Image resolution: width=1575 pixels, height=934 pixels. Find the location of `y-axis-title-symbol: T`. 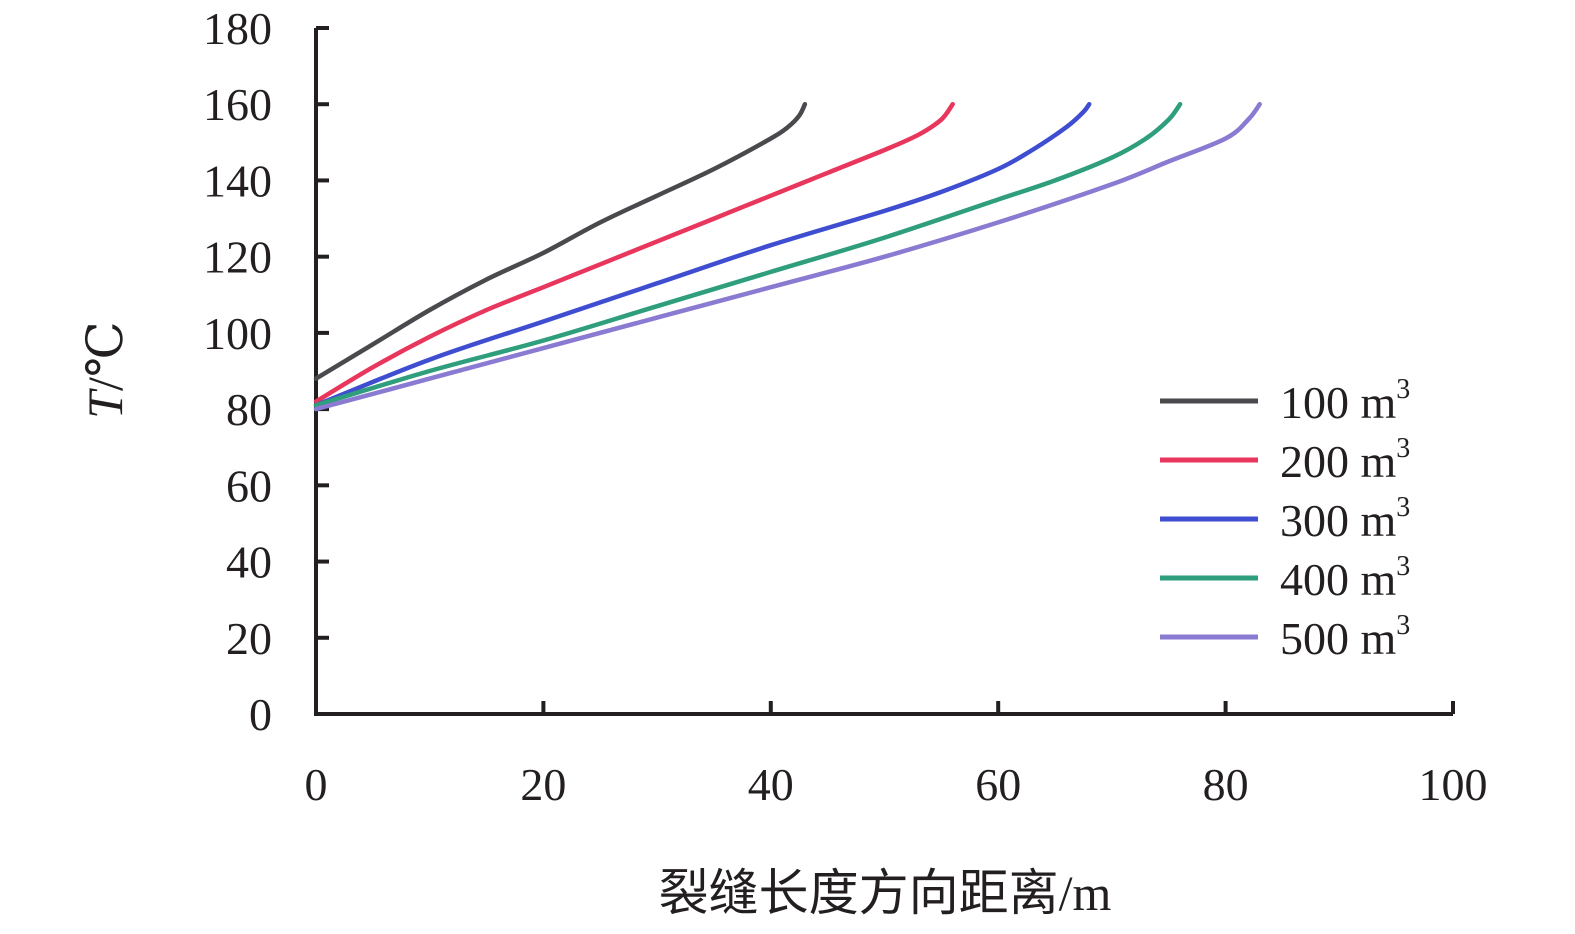

y-axis-title-symbol: T is located at coordinates (105, 403).